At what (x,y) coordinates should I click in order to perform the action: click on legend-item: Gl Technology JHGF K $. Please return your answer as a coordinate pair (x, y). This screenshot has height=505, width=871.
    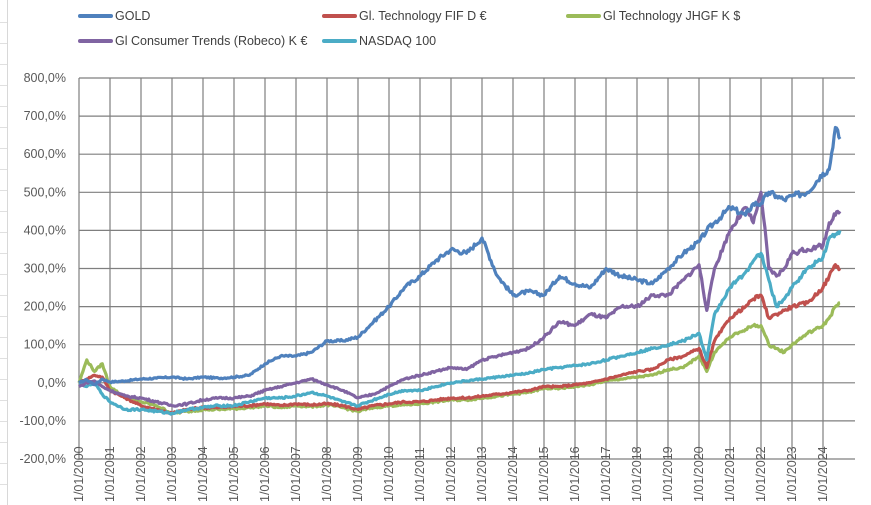
    Looking at the image, I should click on (653, 16).